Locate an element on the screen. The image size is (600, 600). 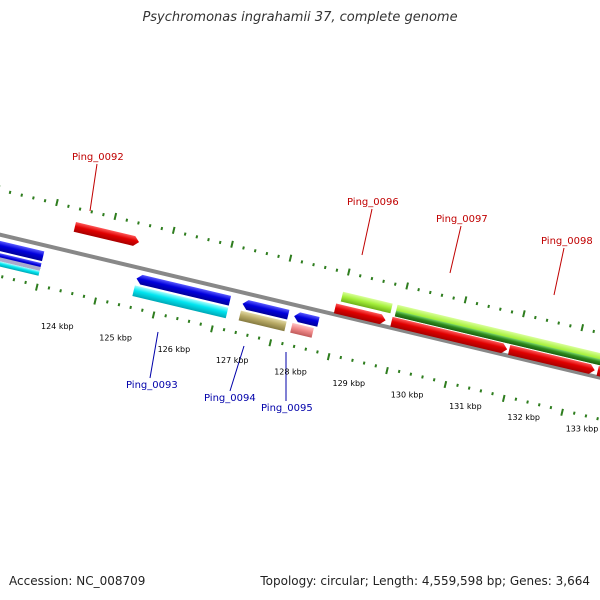
gene-ping-0097-inner is located at coordinates (497, 338).